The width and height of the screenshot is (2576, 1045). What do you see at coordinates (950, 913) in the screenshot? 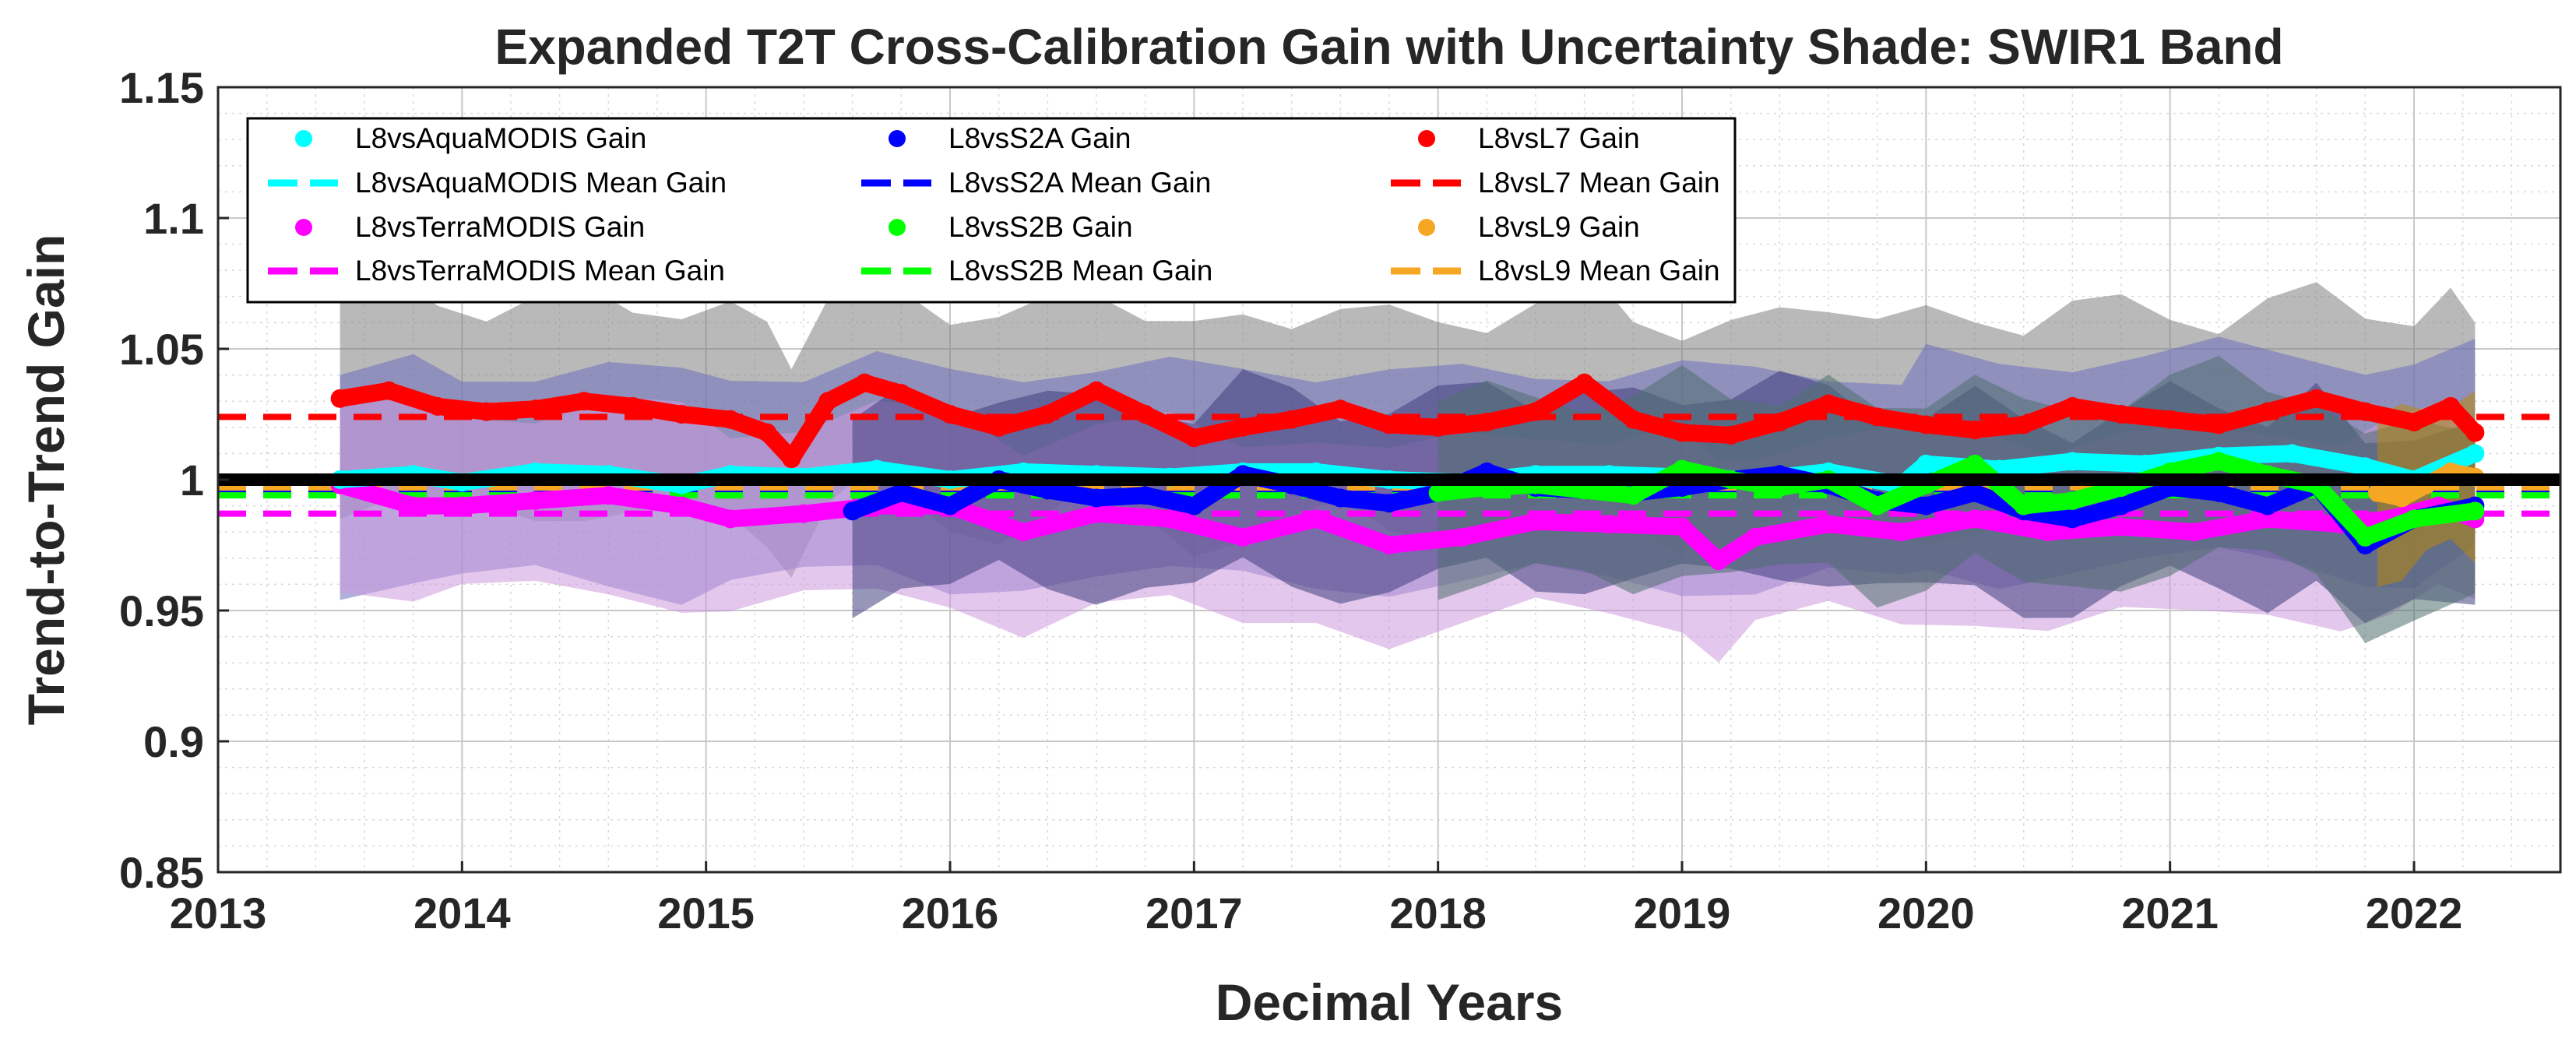
I see `x-tick-label: 2016` at bounding box center [950, 913].